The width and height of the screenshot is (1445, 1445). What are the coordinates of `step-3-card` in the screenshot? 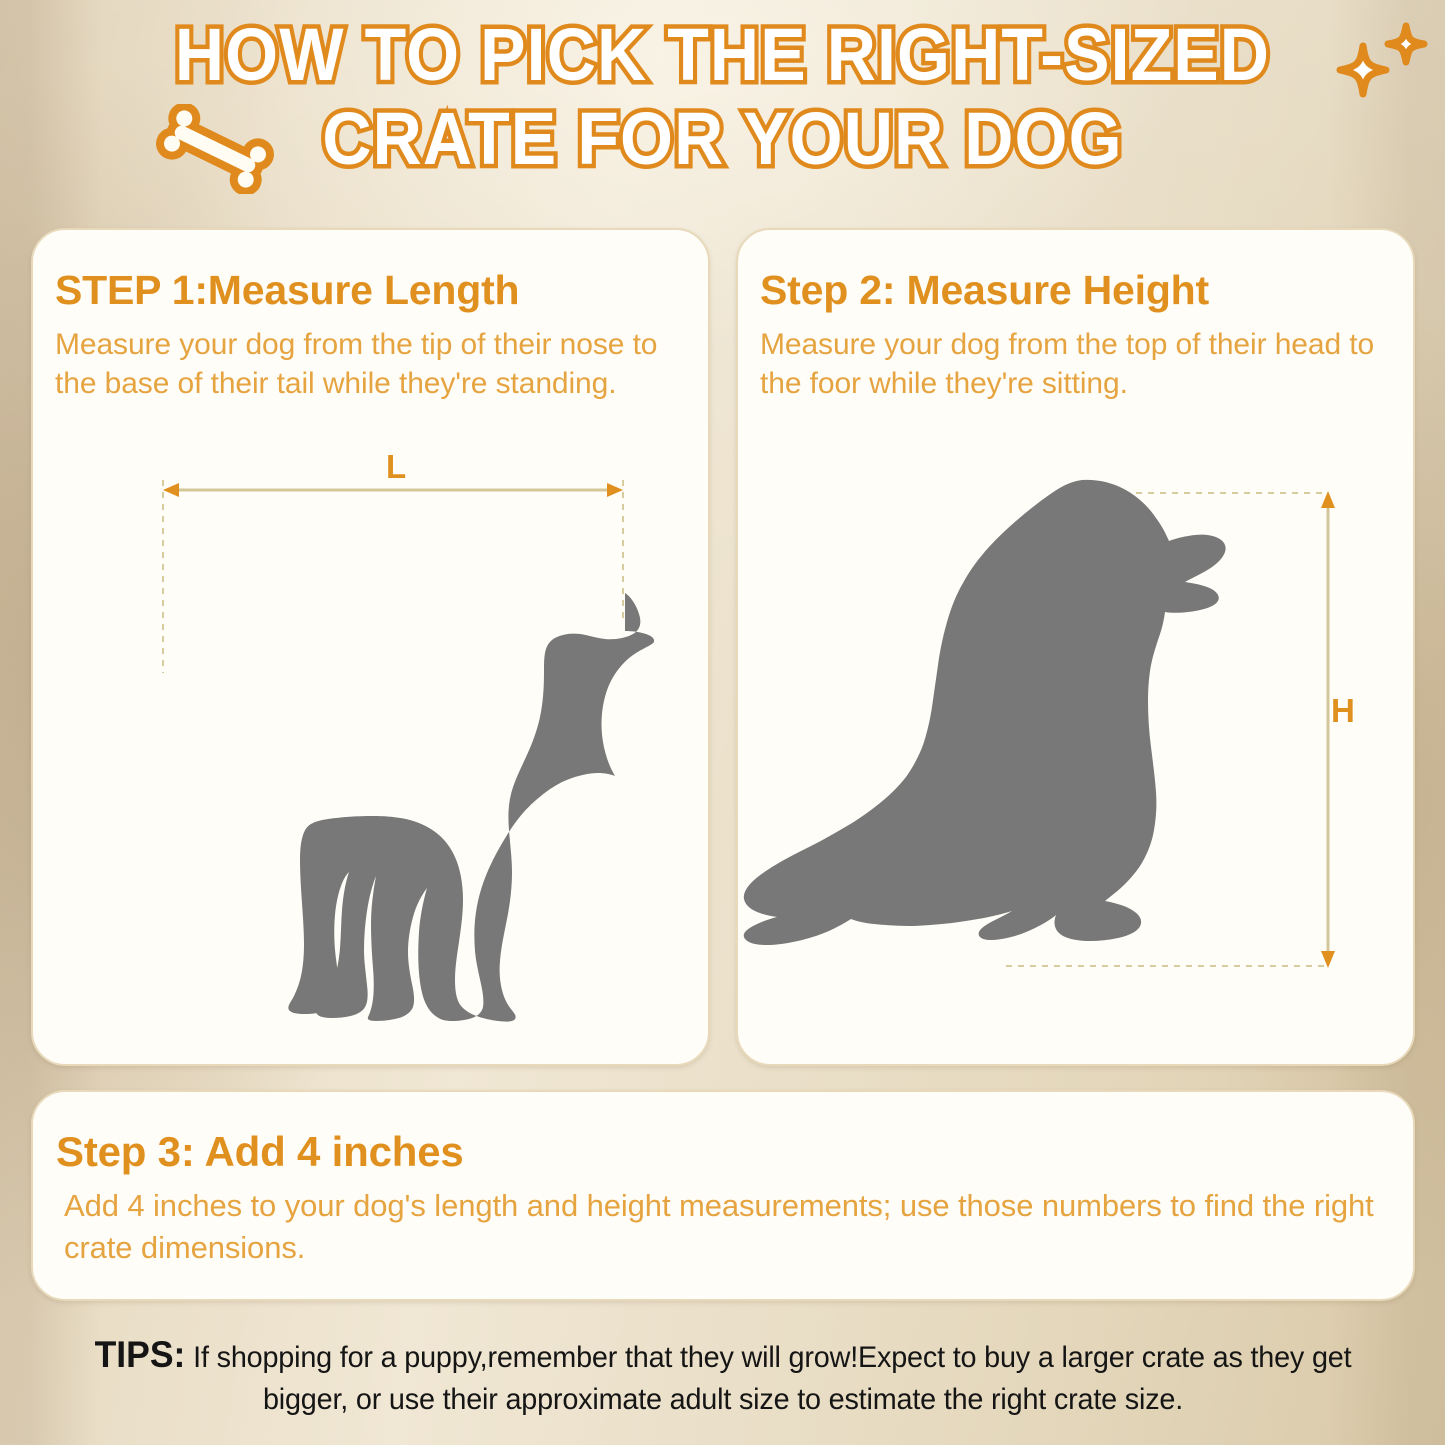 It's located at (723, 1195).